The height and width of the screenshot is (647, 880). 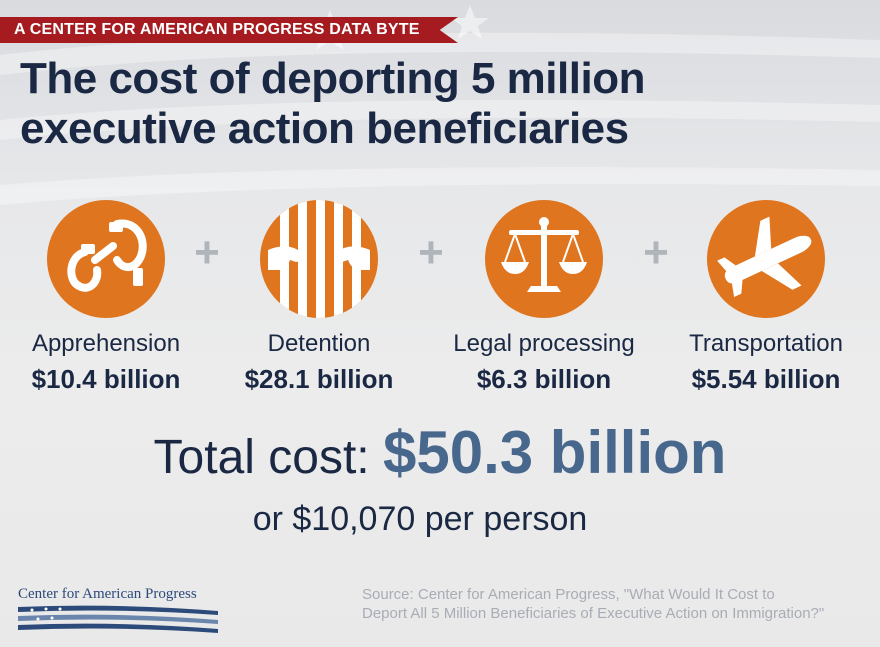 What do you see at coordinates (324, 128) in the screenshot?
I see `title-line-2: executive action beneficiaries` at bounding box center [324, 128].